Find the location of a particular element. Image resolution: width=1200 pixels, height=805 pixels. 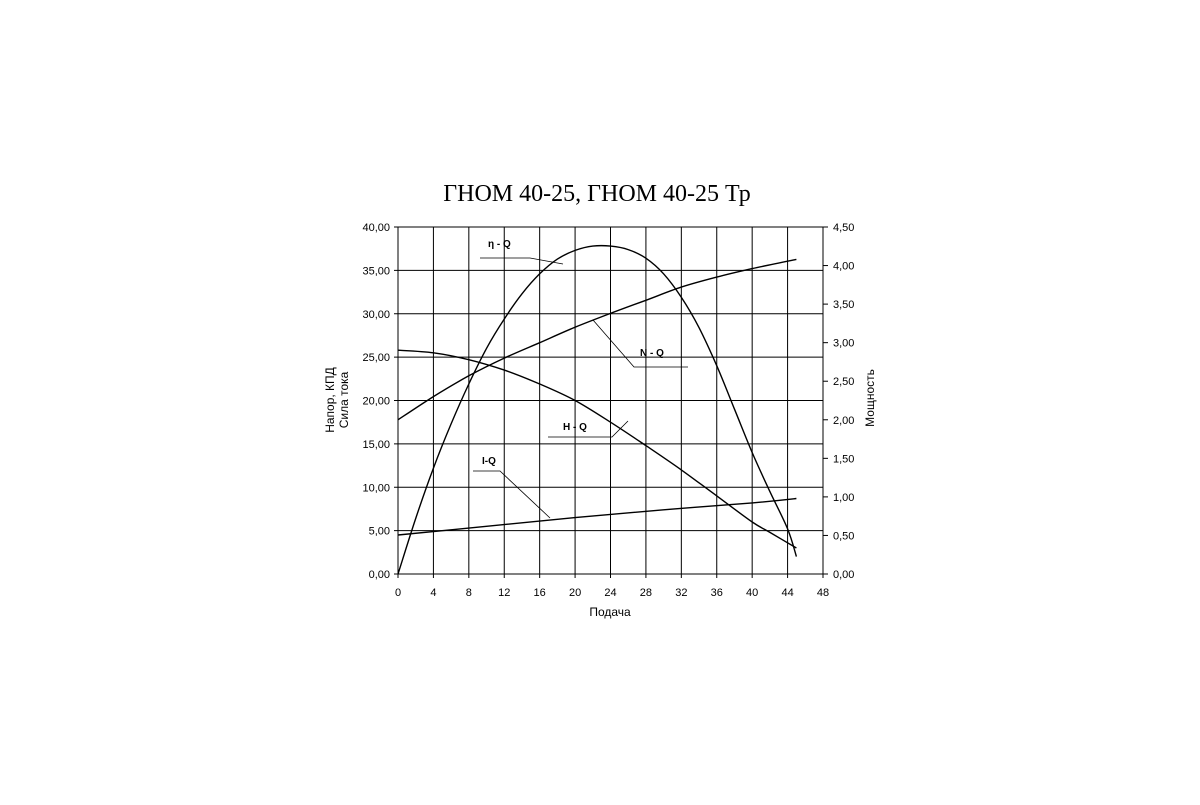

y-left-tick-label: 10,00 is located at coordinates (376, 488).